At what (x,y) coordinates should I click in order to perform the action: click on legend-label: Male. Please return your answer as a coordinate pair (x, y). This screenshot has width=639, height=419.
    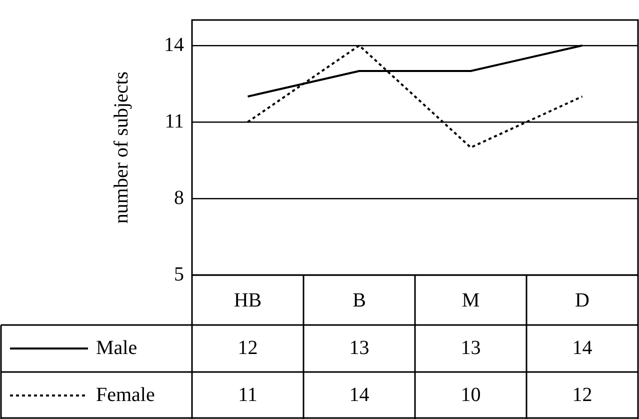
    Looking at the image, I should click on (117, 347).